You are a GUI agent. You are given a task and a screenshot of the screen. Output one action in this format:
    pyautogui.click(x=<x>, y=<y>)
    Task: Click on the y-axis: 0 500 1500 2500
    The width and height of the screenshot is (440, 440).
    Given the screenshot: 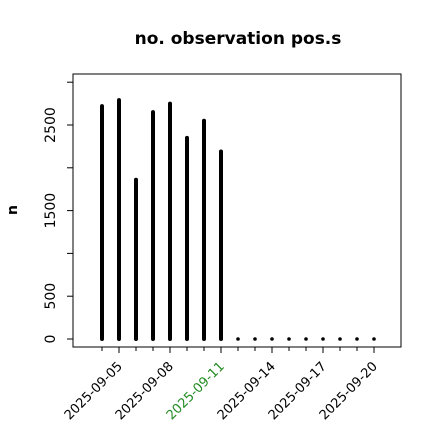 What is the action you would take?
    pyautogui.click(x=58, y=212)
    